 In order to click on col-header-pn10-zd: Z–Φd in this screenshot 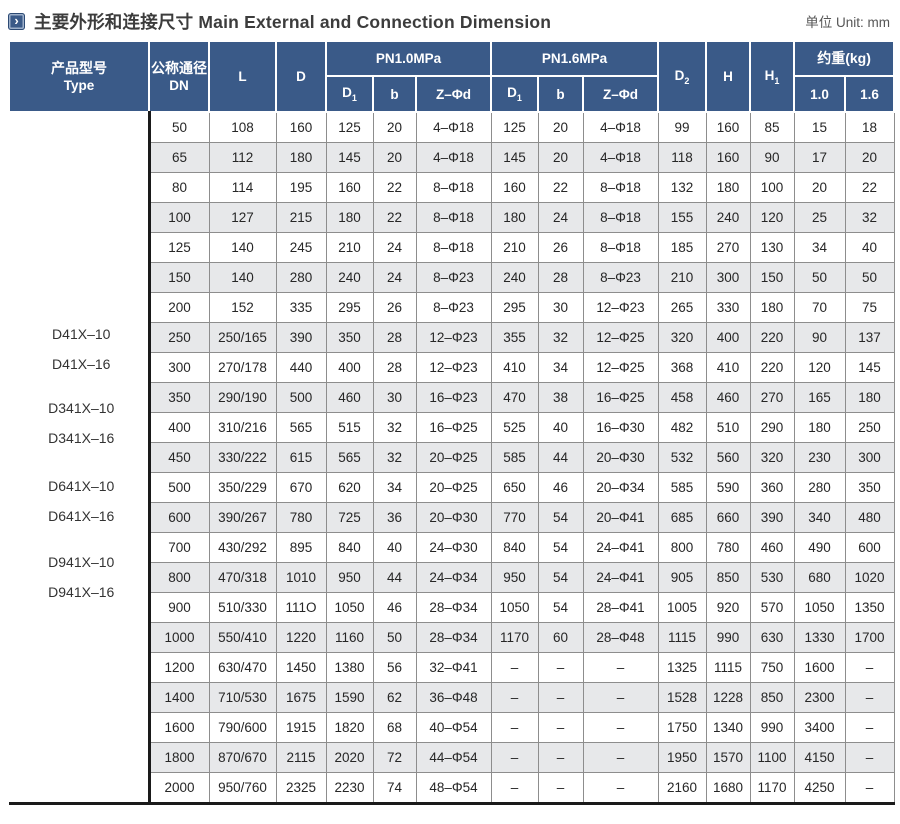, I will do `click(453, 94)`.